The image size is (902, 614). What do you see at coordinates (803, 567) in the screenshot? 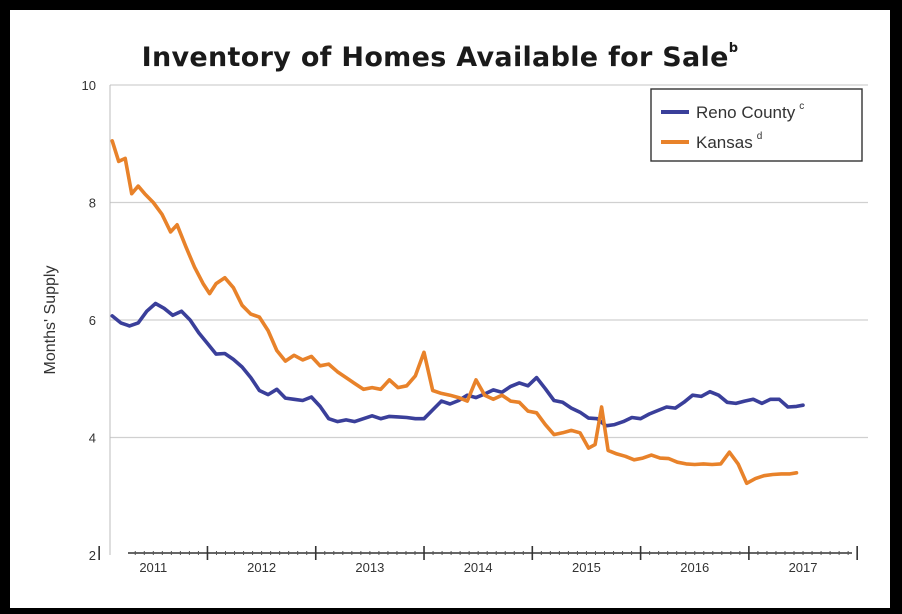
I see `x-tick-label-2017: 2017` at bounding box center [803, 567].